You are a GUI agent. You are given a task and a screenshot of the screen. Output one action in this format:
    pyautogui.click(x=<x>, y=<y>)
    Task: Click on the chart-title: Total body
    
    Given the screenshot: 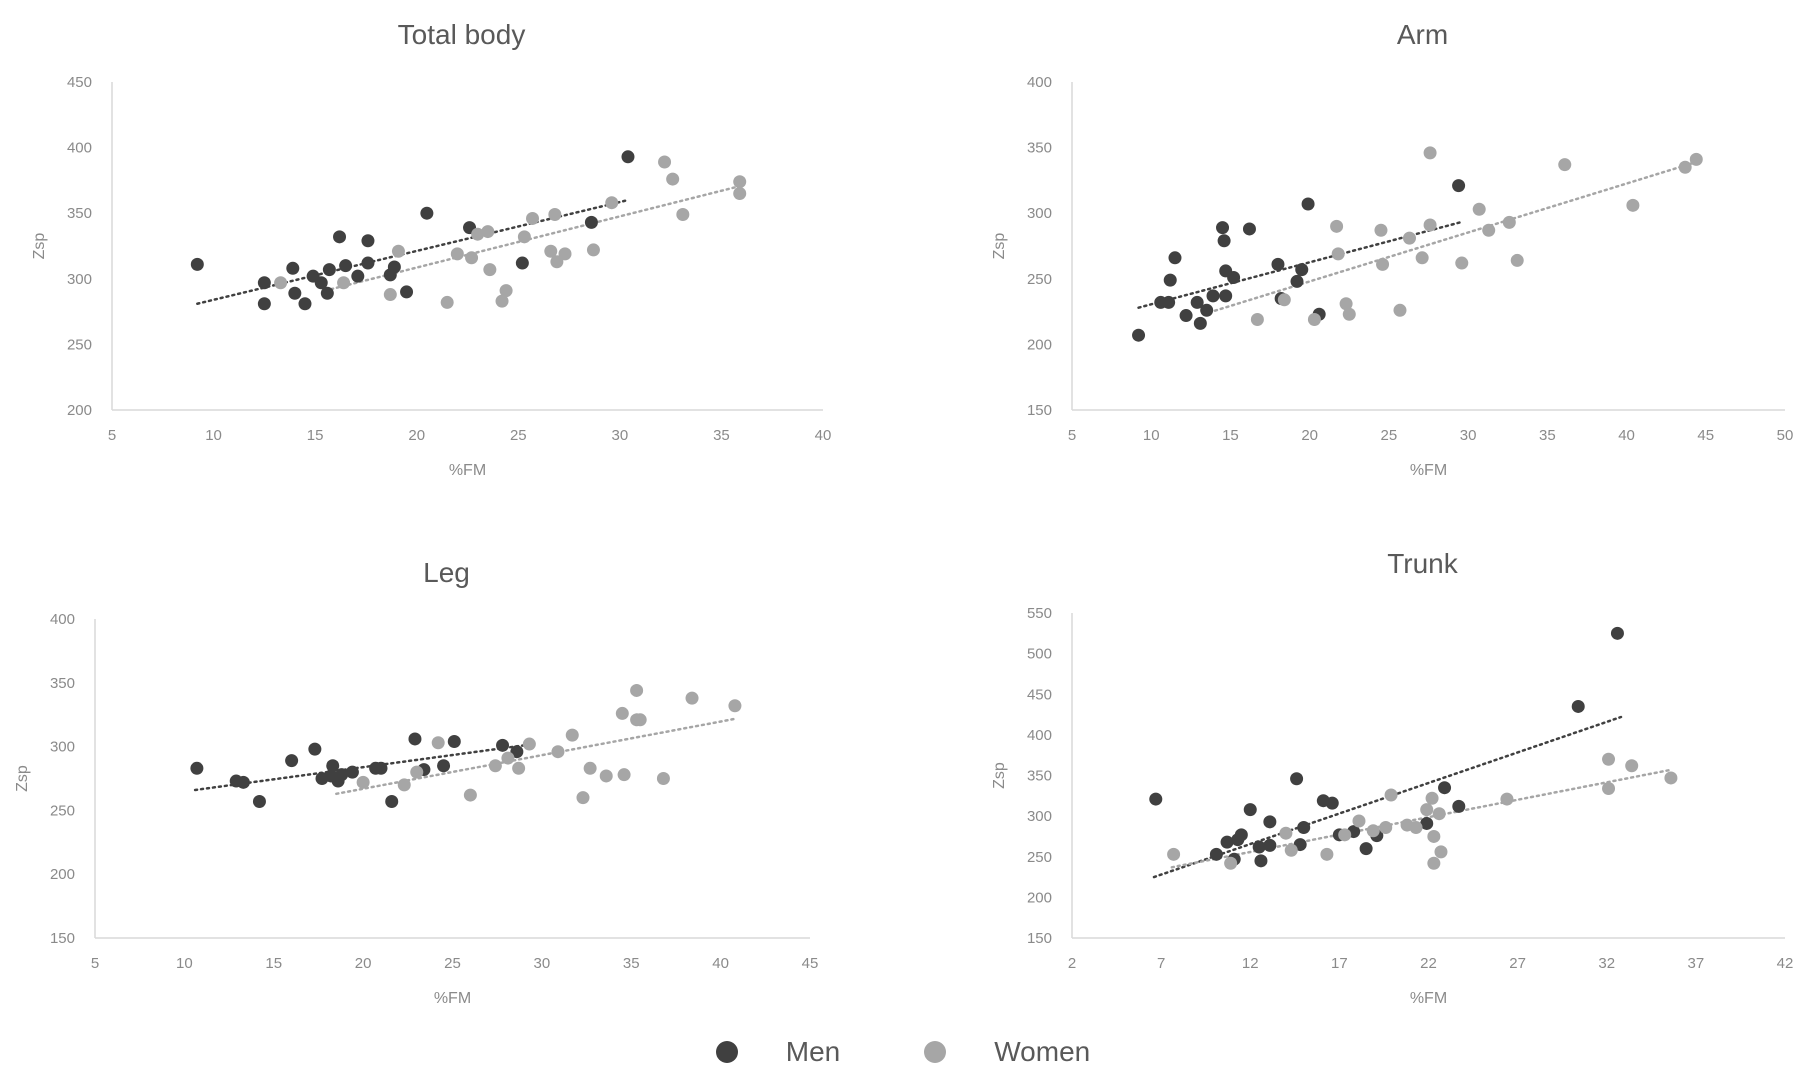 What is the action you would take?
    pyautogui.click(x=462, y=34)
    